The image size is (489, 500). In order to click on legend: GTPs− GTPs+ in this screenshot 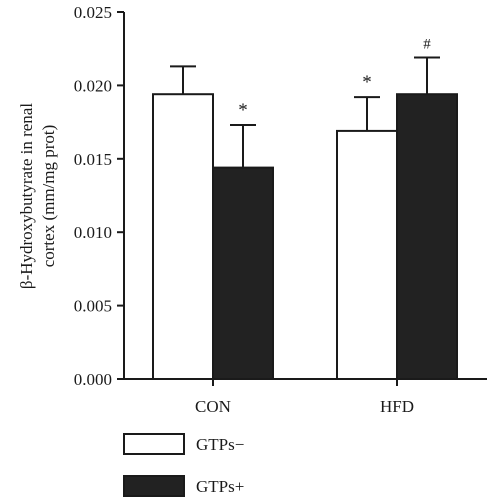, I will do `click(183, 465)`.